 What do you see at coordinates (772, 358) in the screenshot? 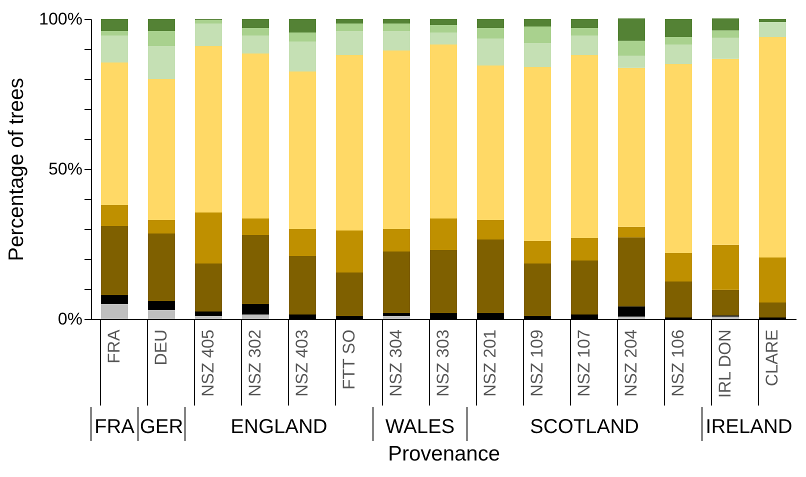
I see `x-tick-label: CLARE` at bounding box center [772, 358].